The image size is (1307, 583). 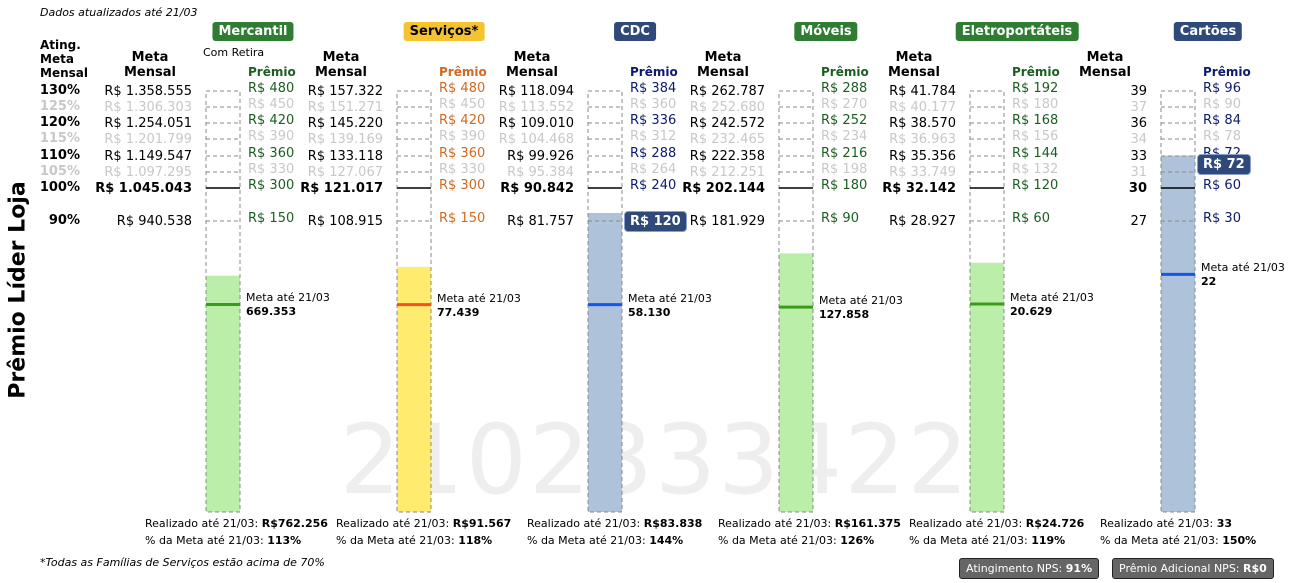 What do you see at coordinates (635, 31) in the screenshot?
I see `category-tag-2: CDC` at bounding box center [635, 31].